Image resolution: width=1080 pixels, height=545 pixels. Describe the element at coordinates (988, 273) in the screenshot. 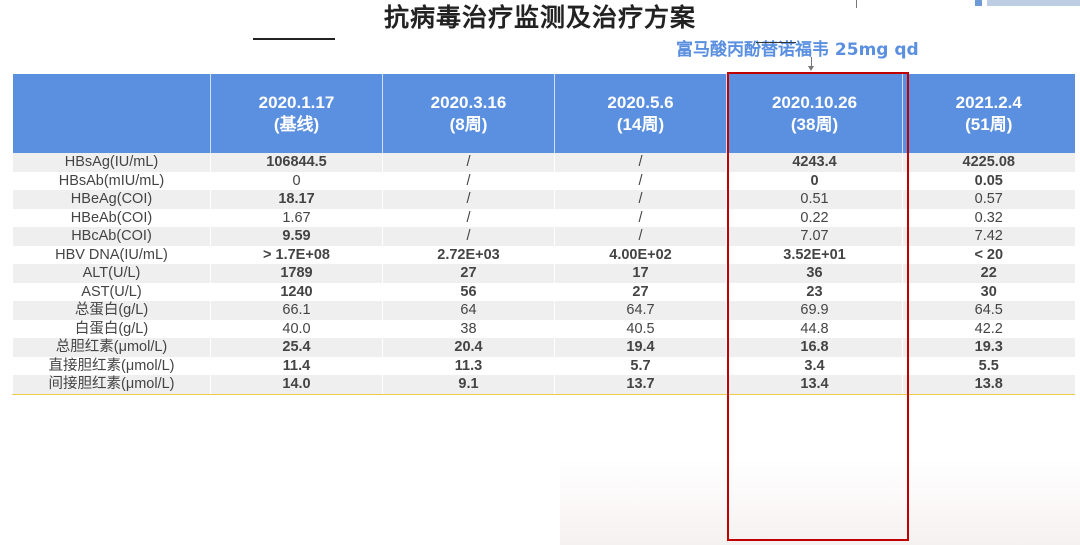

I see `value-cell: 22` at that location.